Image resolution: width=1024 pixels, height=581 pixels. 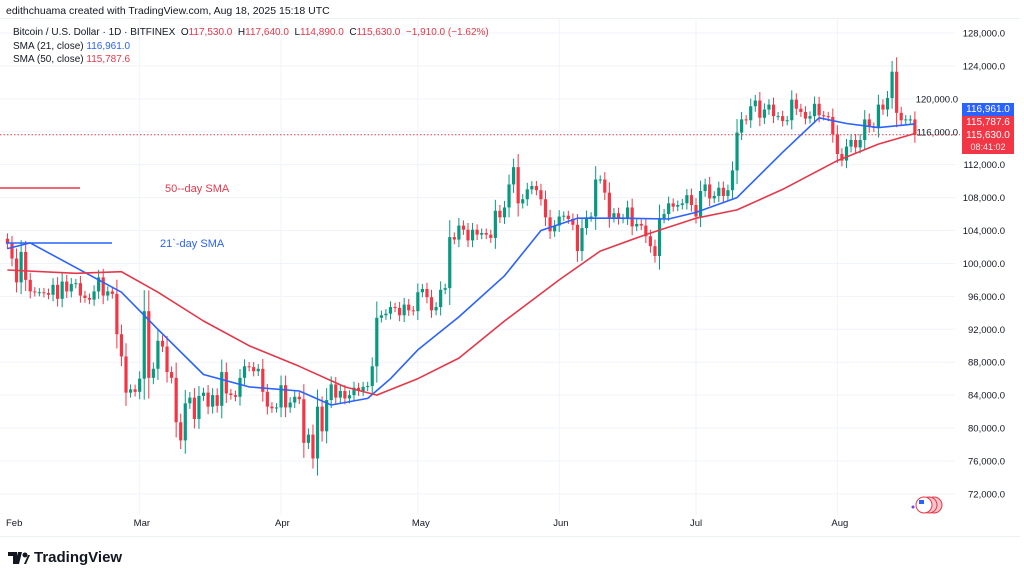 I want to click on x-tick-label: Feb, so click(x=14, y=523).